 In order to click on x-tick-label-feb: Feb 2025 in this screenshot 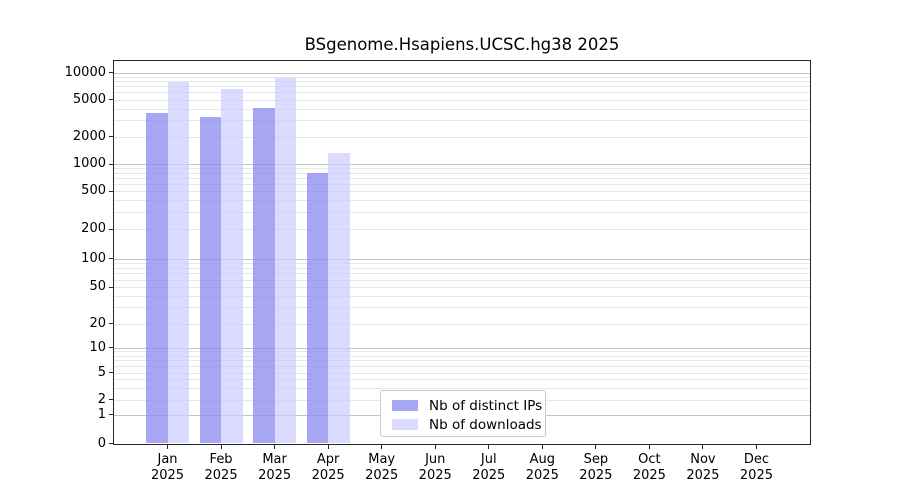, I will do `click(221, 467)`.